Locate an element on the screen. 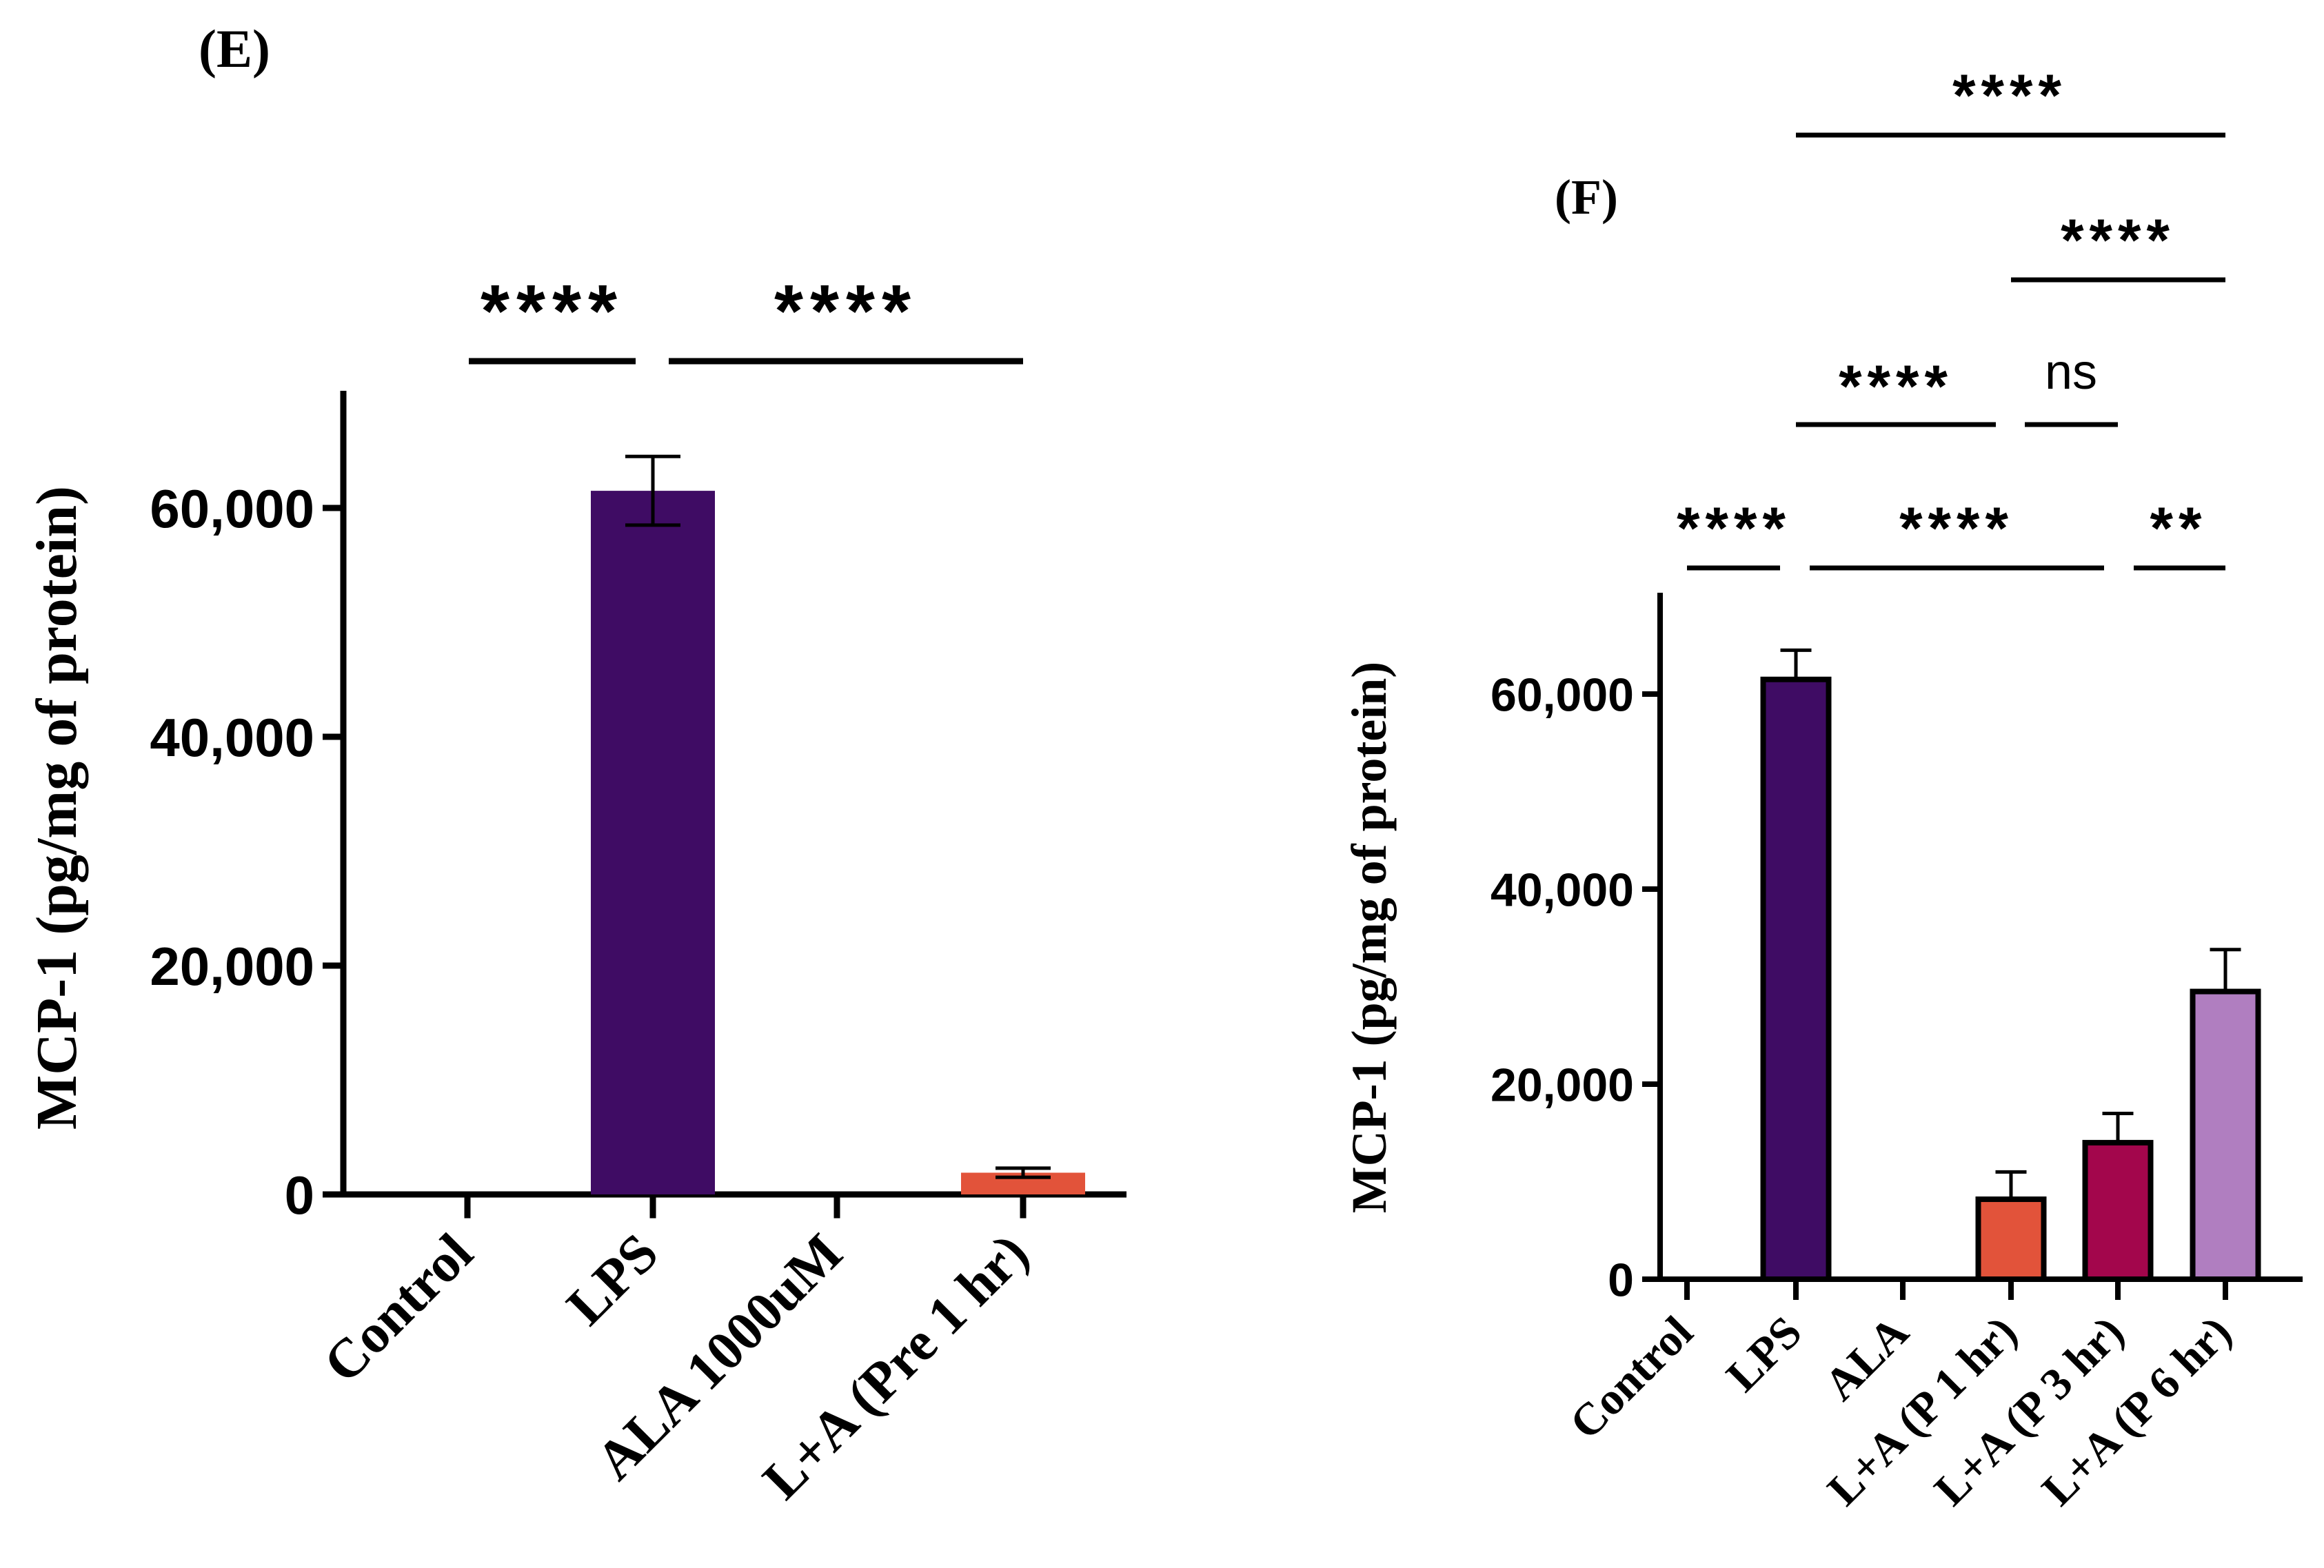 The image size is (2324, 1568). panel-e-error-bars is located at coordinates (838, 816).